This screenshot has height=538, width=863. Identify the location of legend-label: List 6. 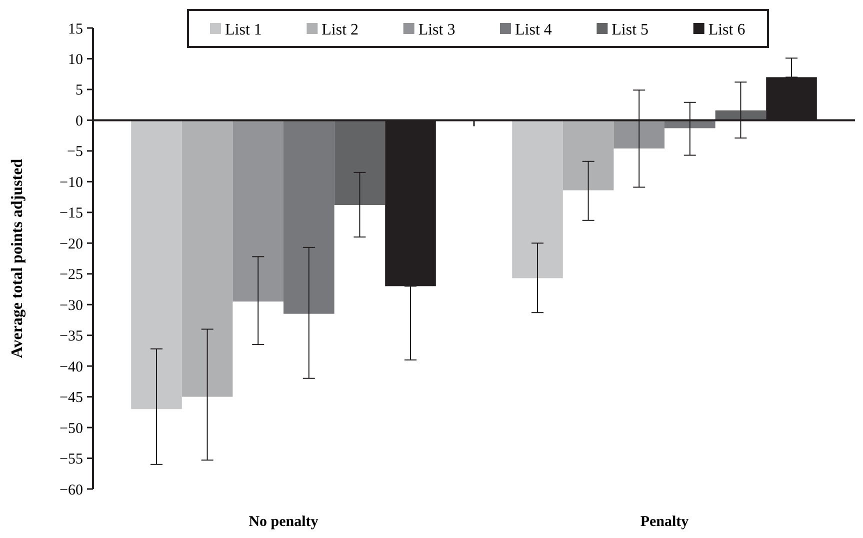
(727, 30).